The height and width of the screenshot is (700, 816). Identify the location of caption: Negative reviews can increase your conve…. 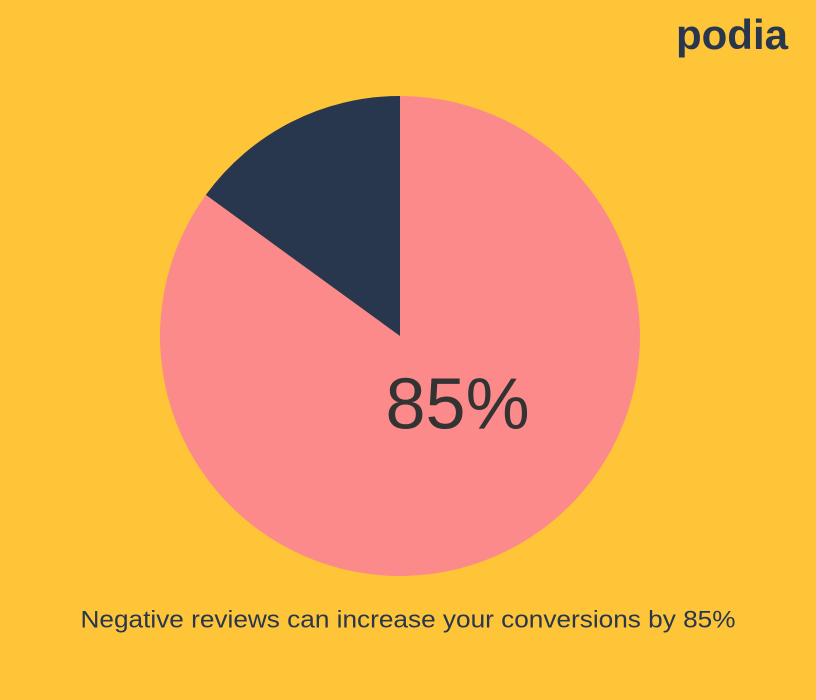
(408, 619).